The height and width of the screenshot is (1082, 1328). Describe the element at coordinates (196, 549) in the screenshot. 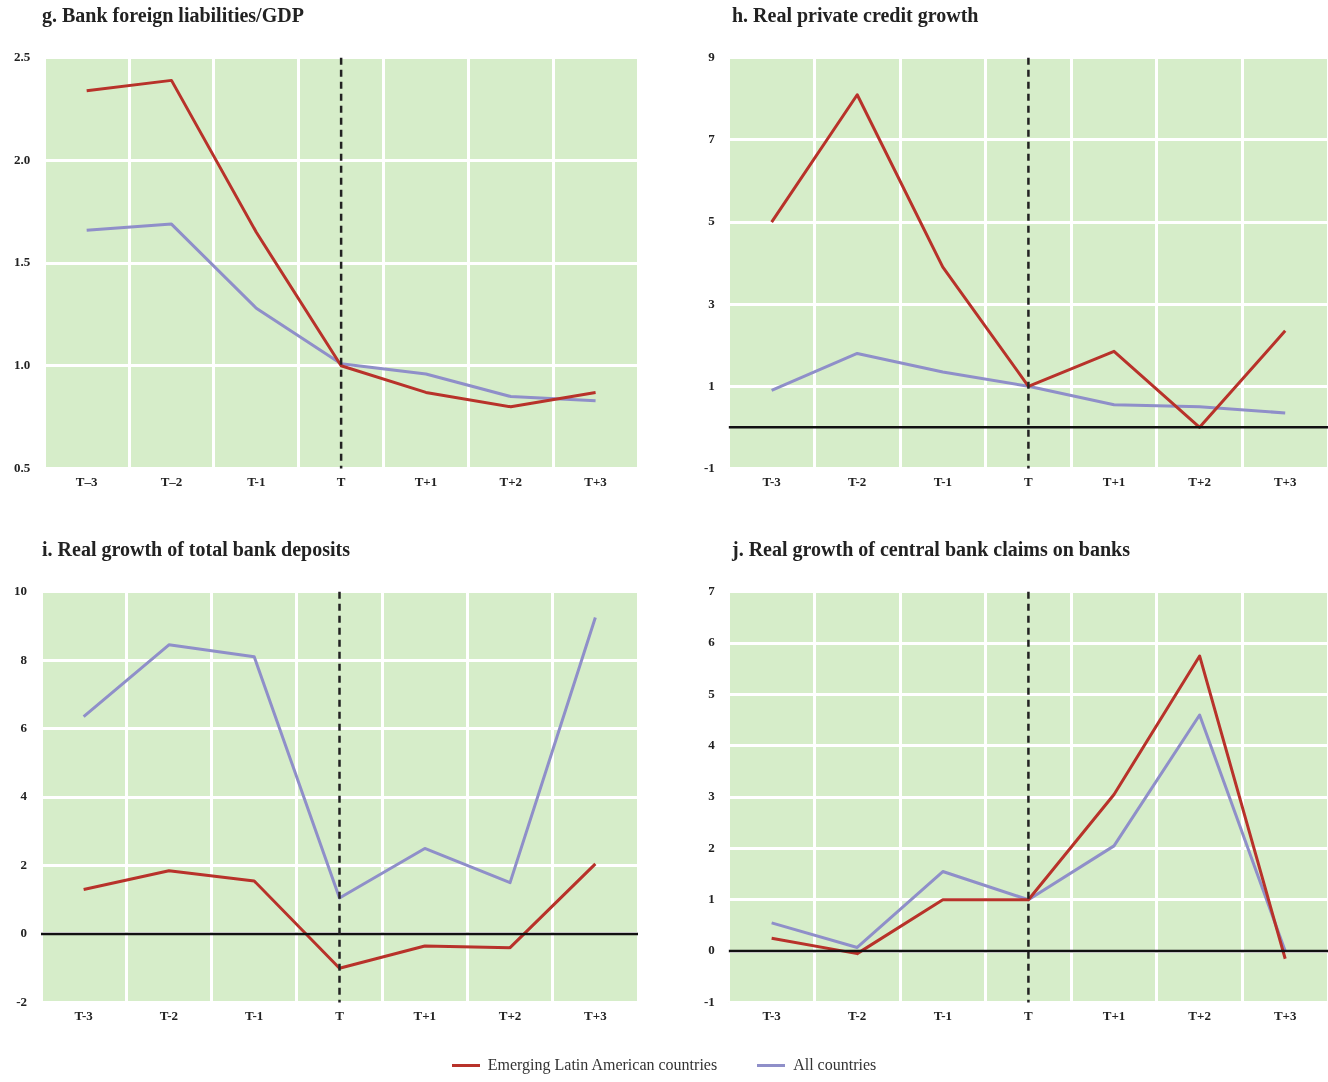

I see `chart-title: i. Real growth of total bank deposits` at that location.